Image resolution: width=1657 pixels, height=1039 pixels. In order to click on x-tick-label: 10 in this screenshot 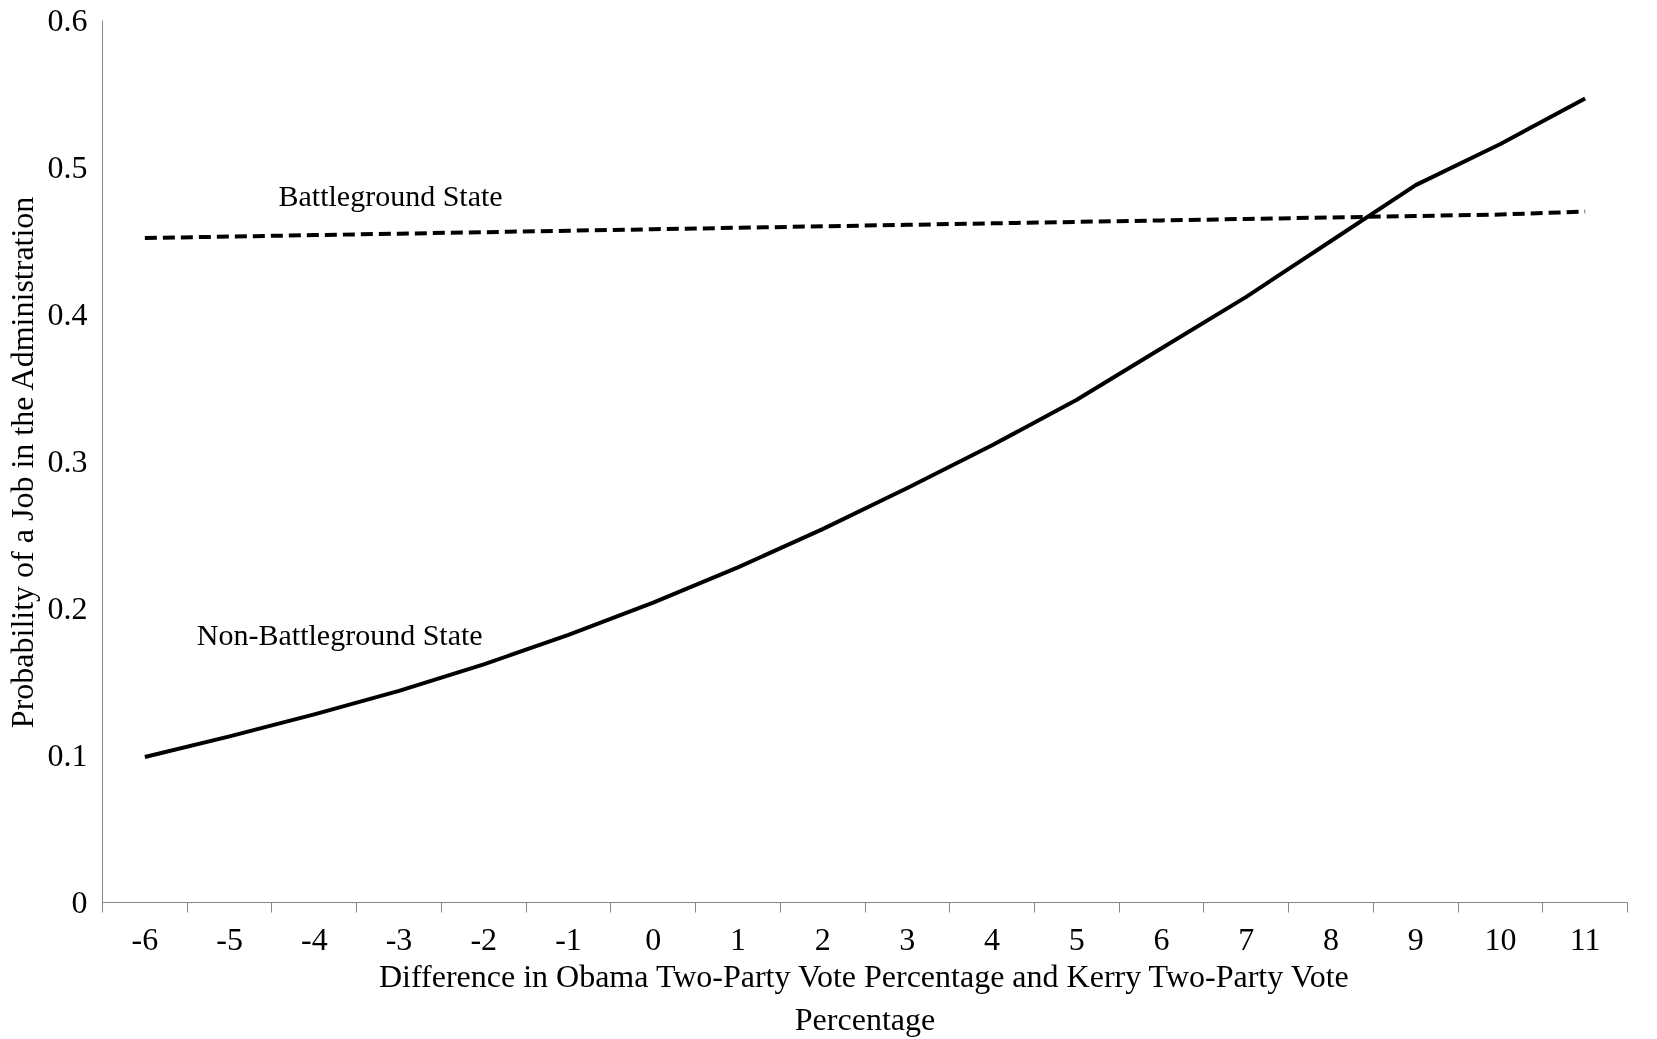, I will do `click(1500, 938)`.